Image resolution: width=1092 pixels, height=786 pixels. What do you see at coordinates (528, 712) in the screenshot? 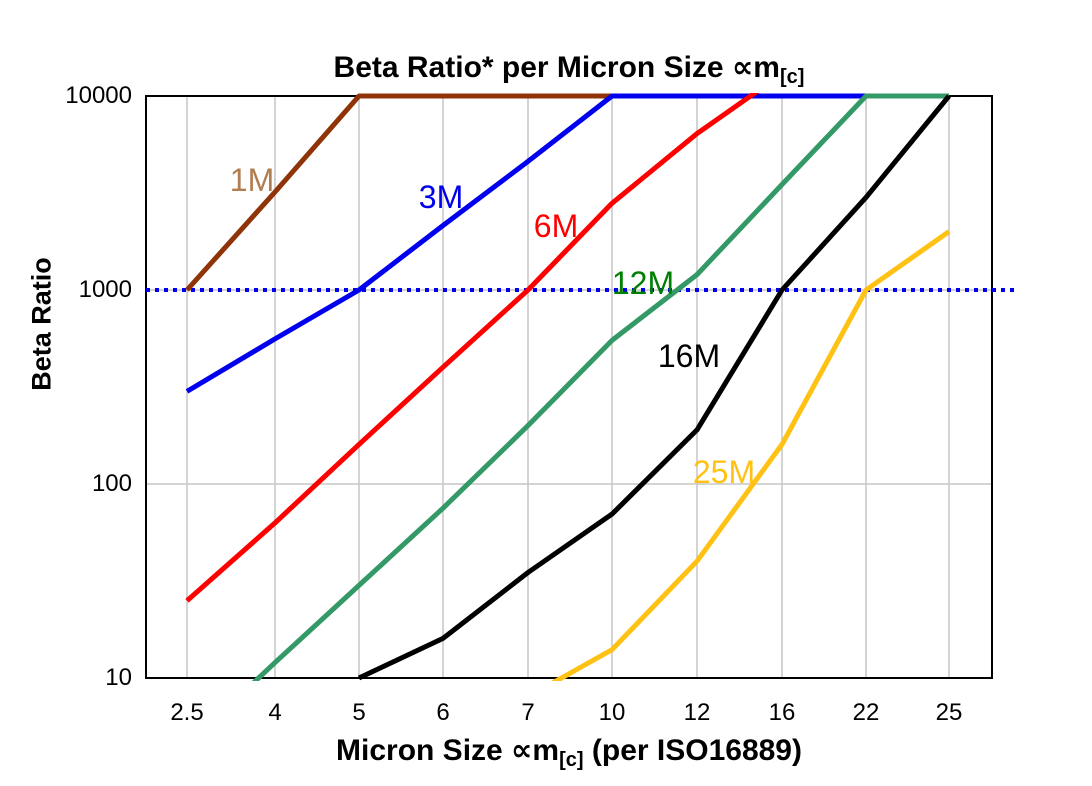
I see `x-tick-7: 7` at bounding box center [528, 712].